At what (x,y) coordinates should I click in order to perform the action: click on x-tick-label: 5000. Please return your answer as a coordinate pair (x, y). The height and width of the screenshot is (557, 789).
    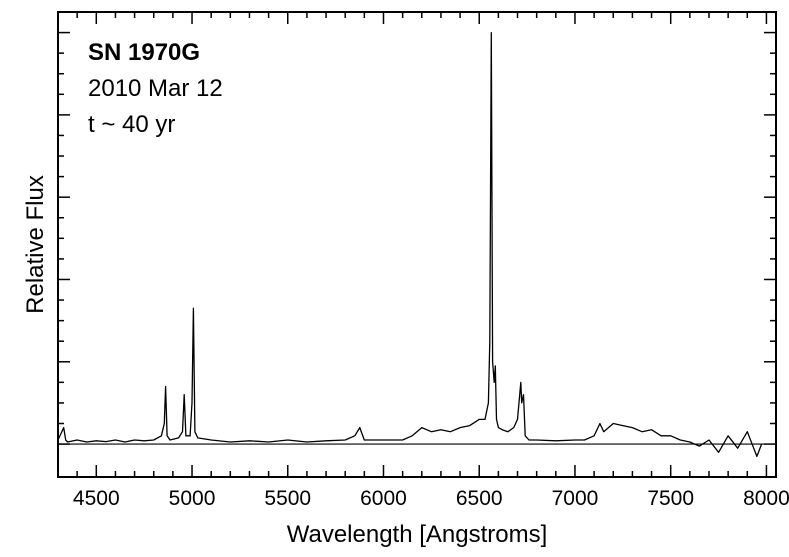
    Looking at the image, I should click on (192, 498).